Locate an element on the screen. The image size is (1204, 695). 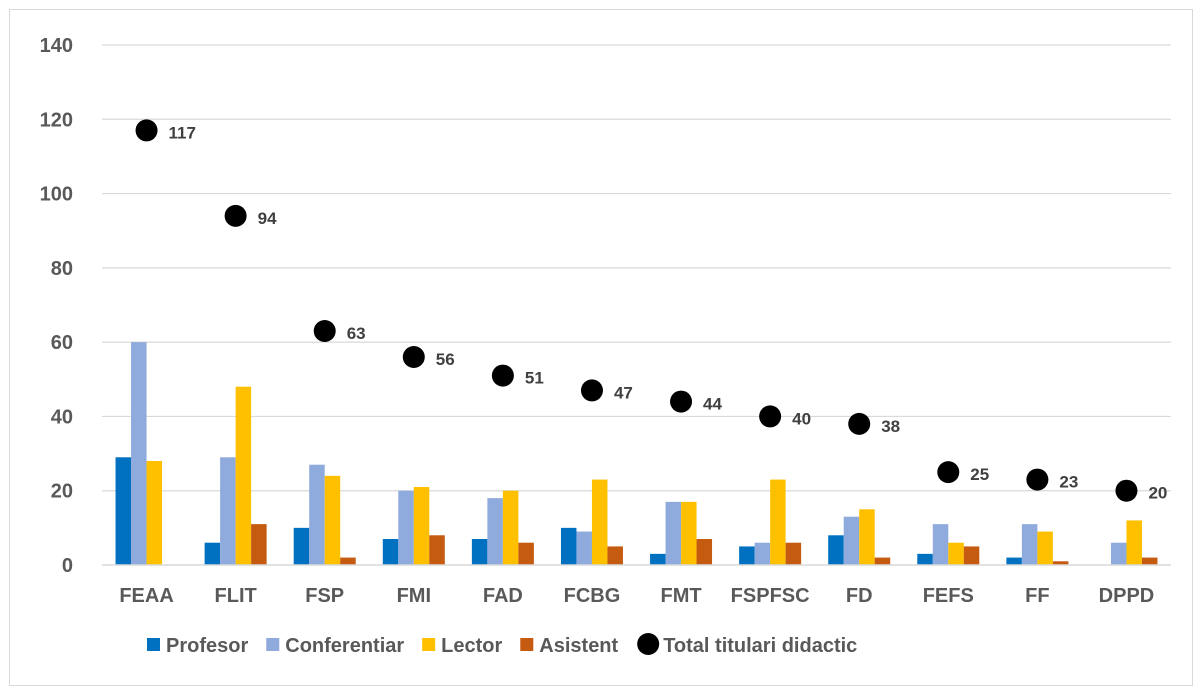
bar-asistent-fmi is located at coordinates (437, 550).